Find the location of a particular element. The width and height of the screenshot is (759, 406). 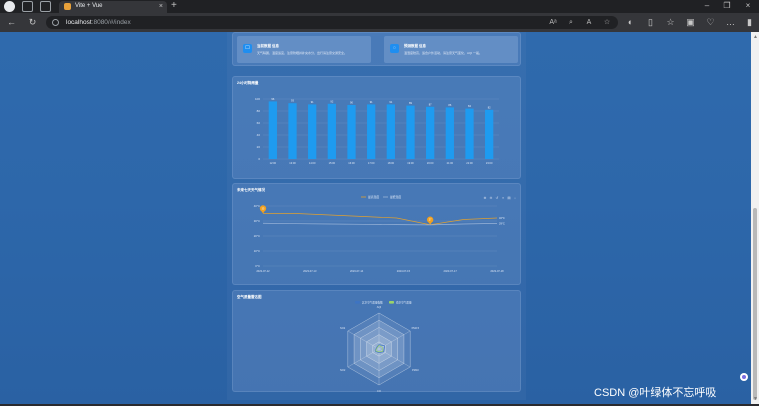

x-tick-label: 2023-07-18 is located at coordinates (497, 271).